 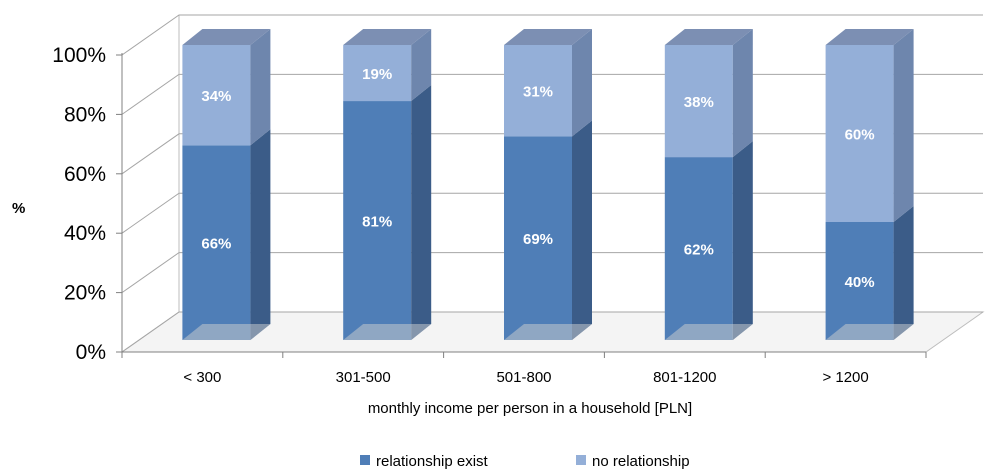 What do you see at coordinates (85, 233) in the screenshot?
I see `y-tick-label: 40%` at bounding box center [85, 233].